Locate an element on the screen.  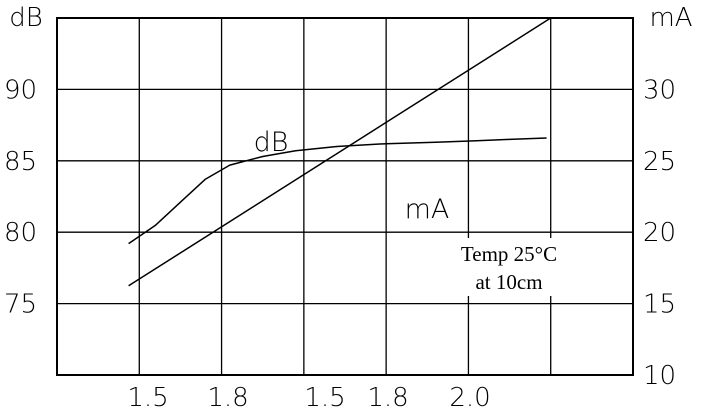
left-axis-unit: dB is located at coordinates (26, 18).